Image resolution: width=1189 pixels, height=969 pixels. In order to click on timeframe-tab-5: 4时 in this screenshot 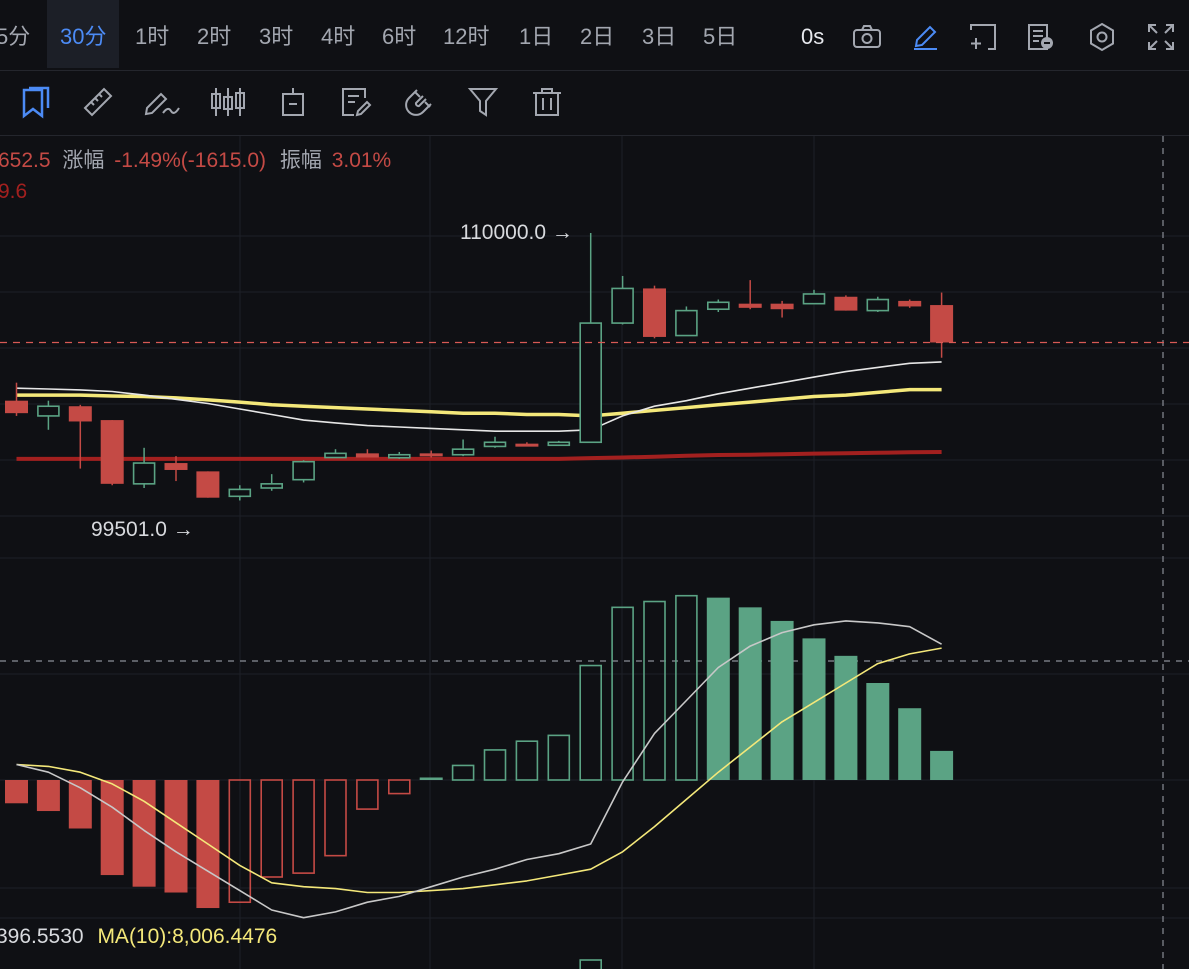, I will do `click(338, 36)`.